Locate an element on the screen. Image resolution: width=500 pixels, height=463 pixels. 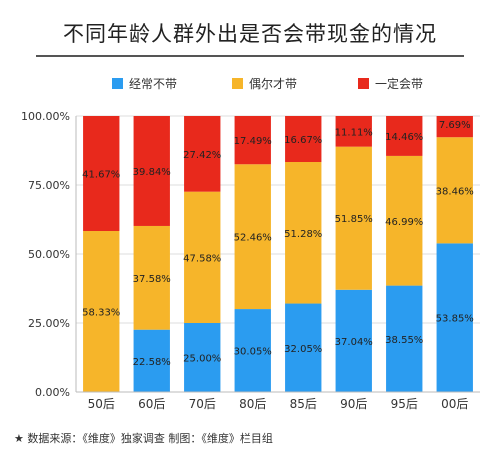
y-tick-label: 25.00% is located at coordinates (49, 323).